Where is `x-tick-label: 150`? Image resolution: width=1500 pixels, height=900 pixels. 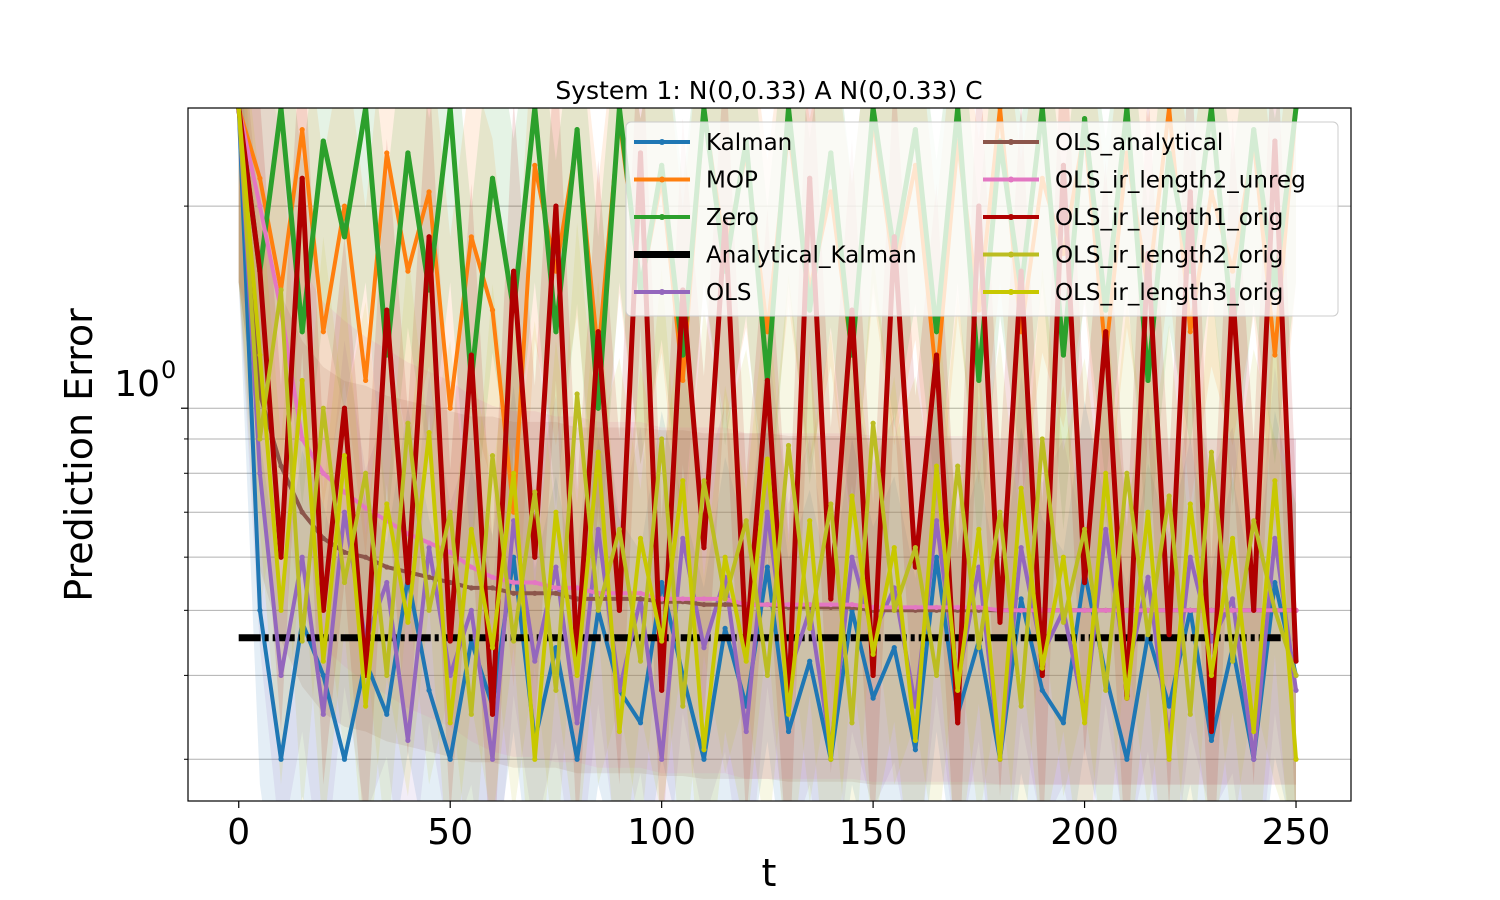
x-tick-label: 150 is located at coordinates (873, 832).